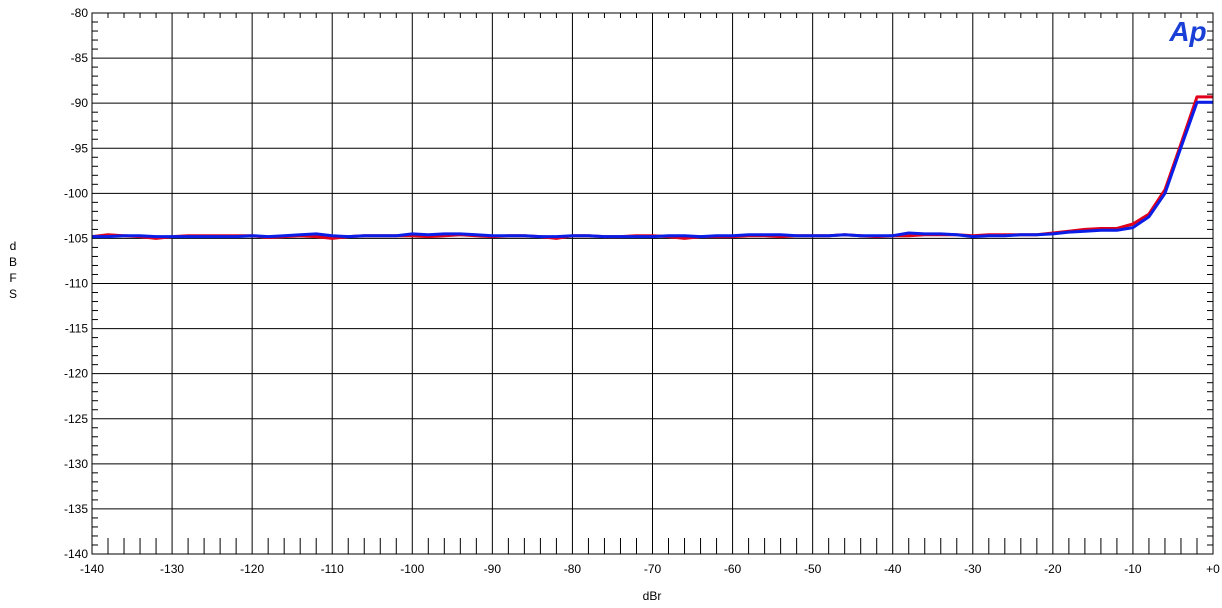 The width and height of the screenshot is (1222, 608). Describe the element at coordinates (80, 58) in the screenshot. I see `y-tick-label: -85` at that location.